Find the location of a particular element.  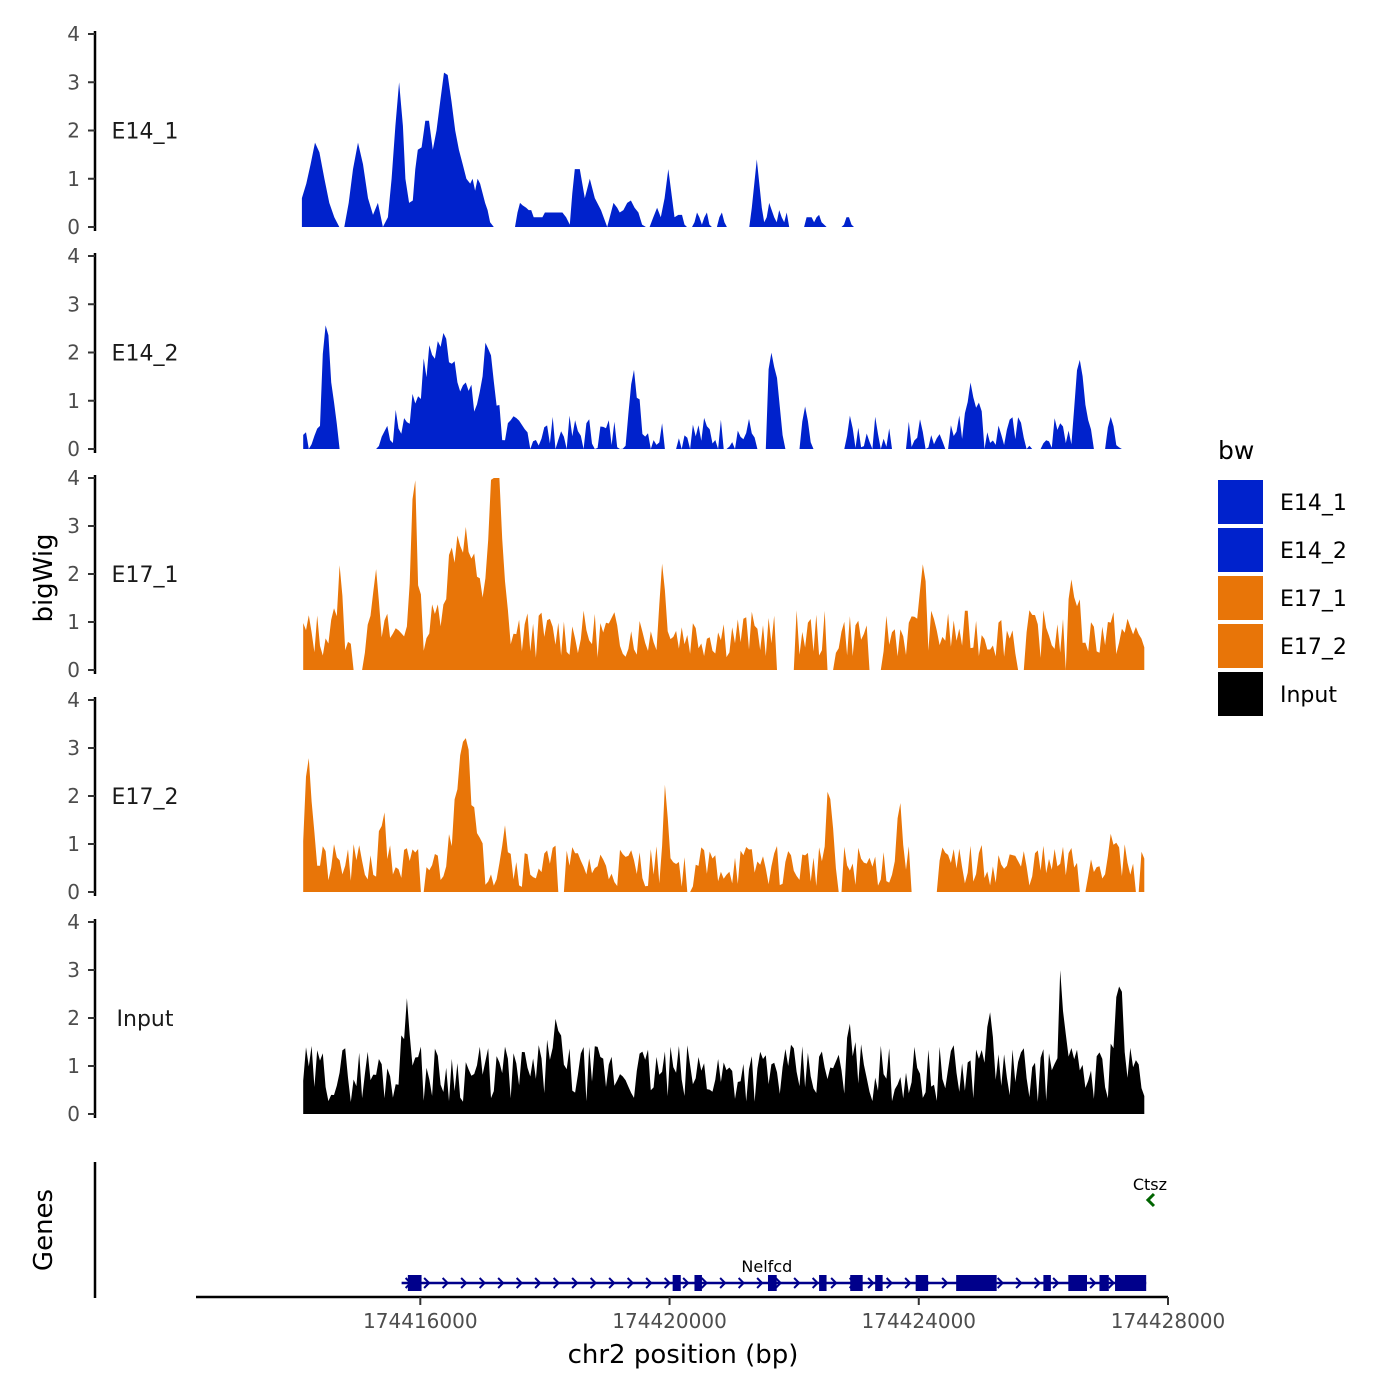

gene-label: Ctsz is located at coordinates (1150, 1184).